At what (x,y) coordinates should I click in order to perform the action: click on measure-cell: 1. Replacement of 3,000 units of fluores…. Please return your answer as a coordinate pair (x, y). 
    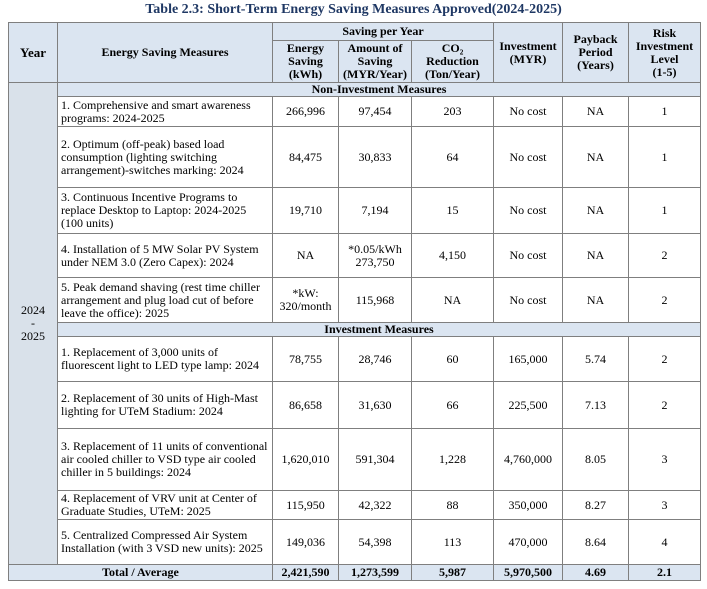
    Looking at the image, I should click on (165, 359).